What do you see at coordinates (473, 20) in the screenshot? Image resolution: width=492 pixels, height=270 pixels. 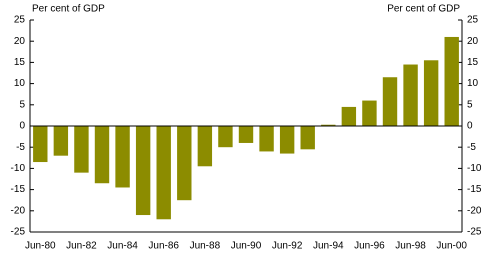 I see `y2-tick-label: 25` at bounding box center [473, 20].